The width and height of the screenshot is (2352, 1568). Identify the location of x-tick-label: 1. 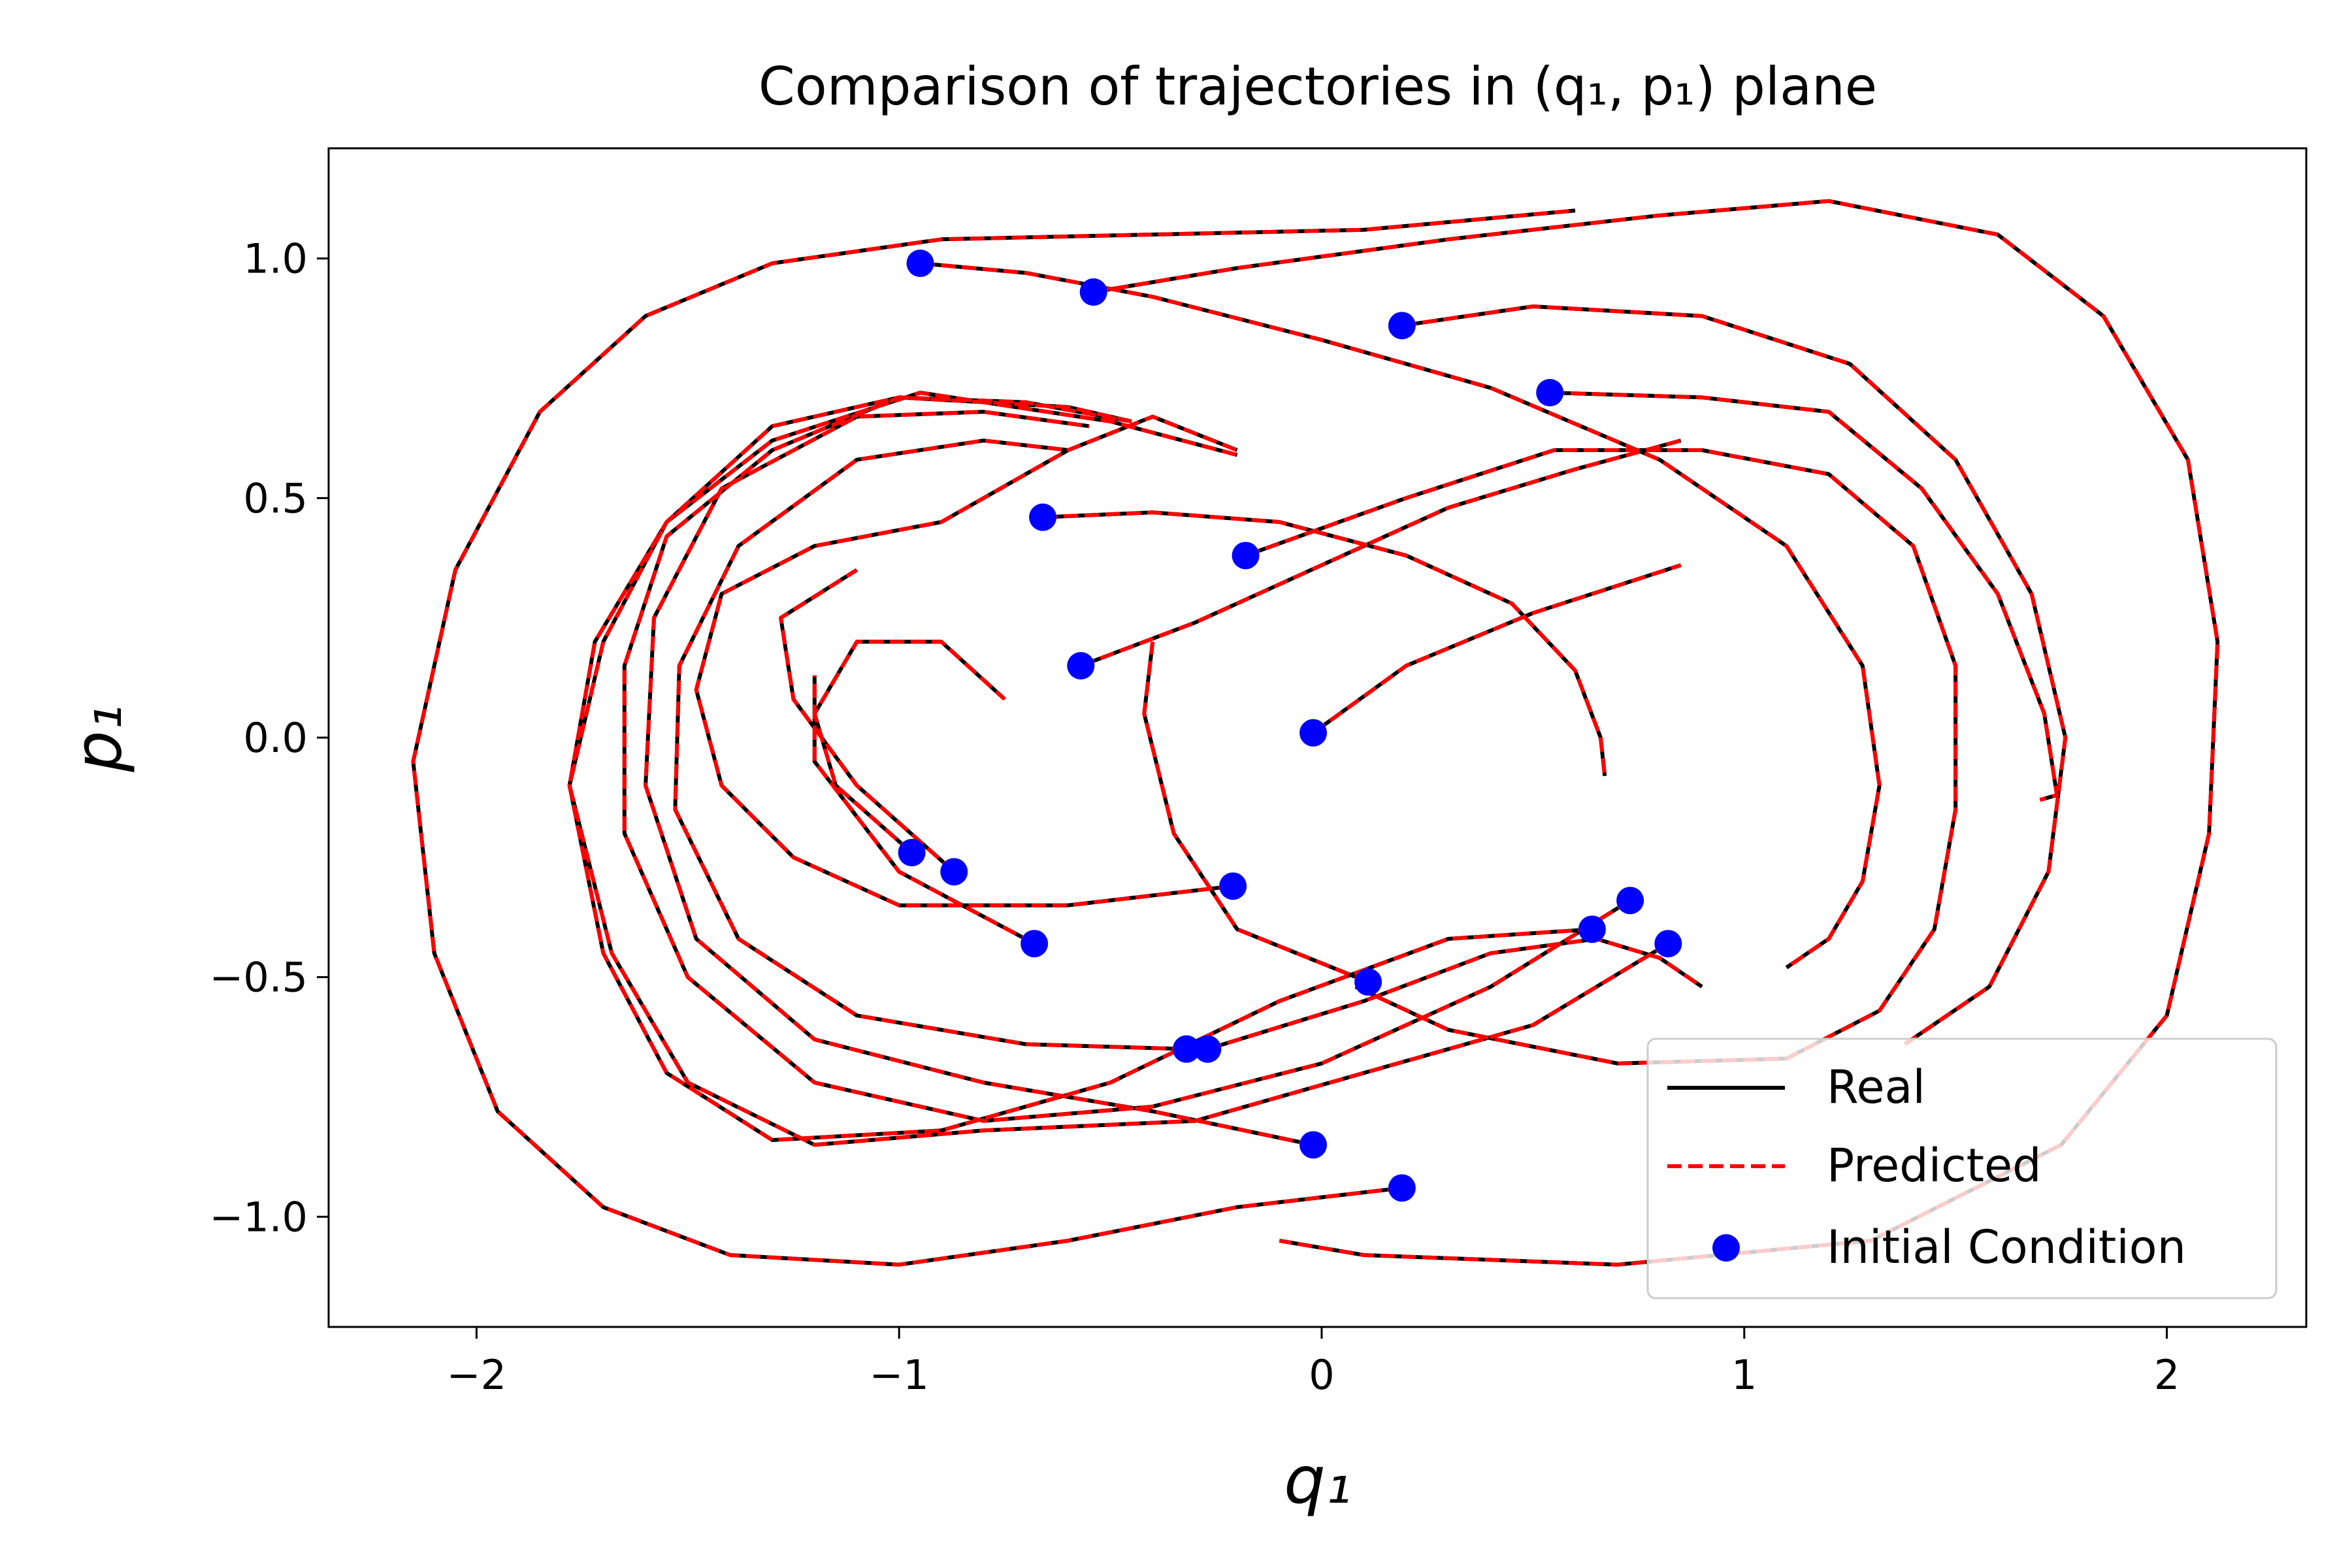
(1744, 1375).